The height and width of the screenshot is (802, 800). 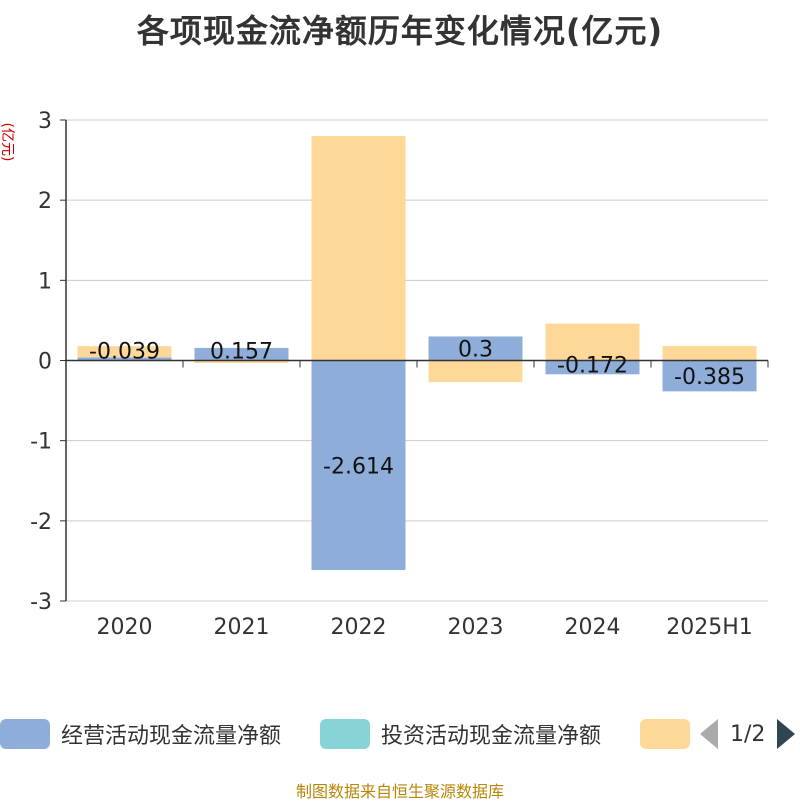 What do you see at coordinates (709, 627) in the screenshot?
I see `x-tick-label: 2025H1` at bounding box center [709, 627].